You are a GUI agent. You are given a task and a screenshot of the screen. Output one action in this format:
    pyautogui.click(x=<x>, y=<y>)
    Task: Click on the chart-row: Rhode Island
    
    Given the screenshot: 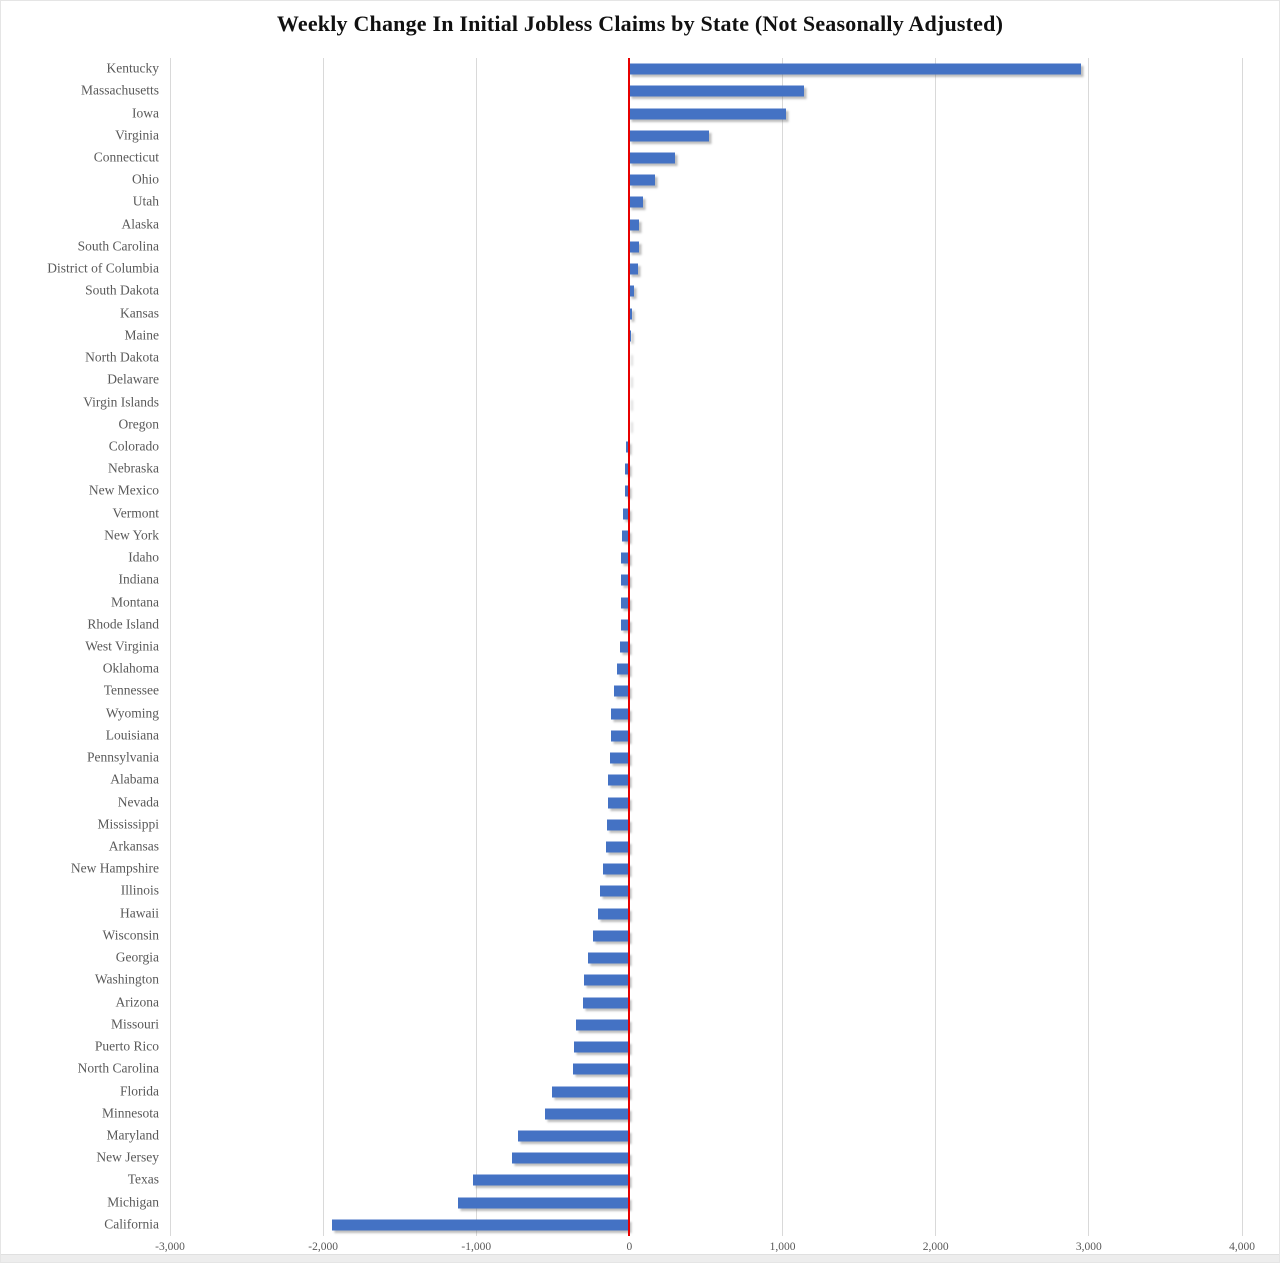 What is the action you would take?
    pyautogui.click(x=664, y=625)
    